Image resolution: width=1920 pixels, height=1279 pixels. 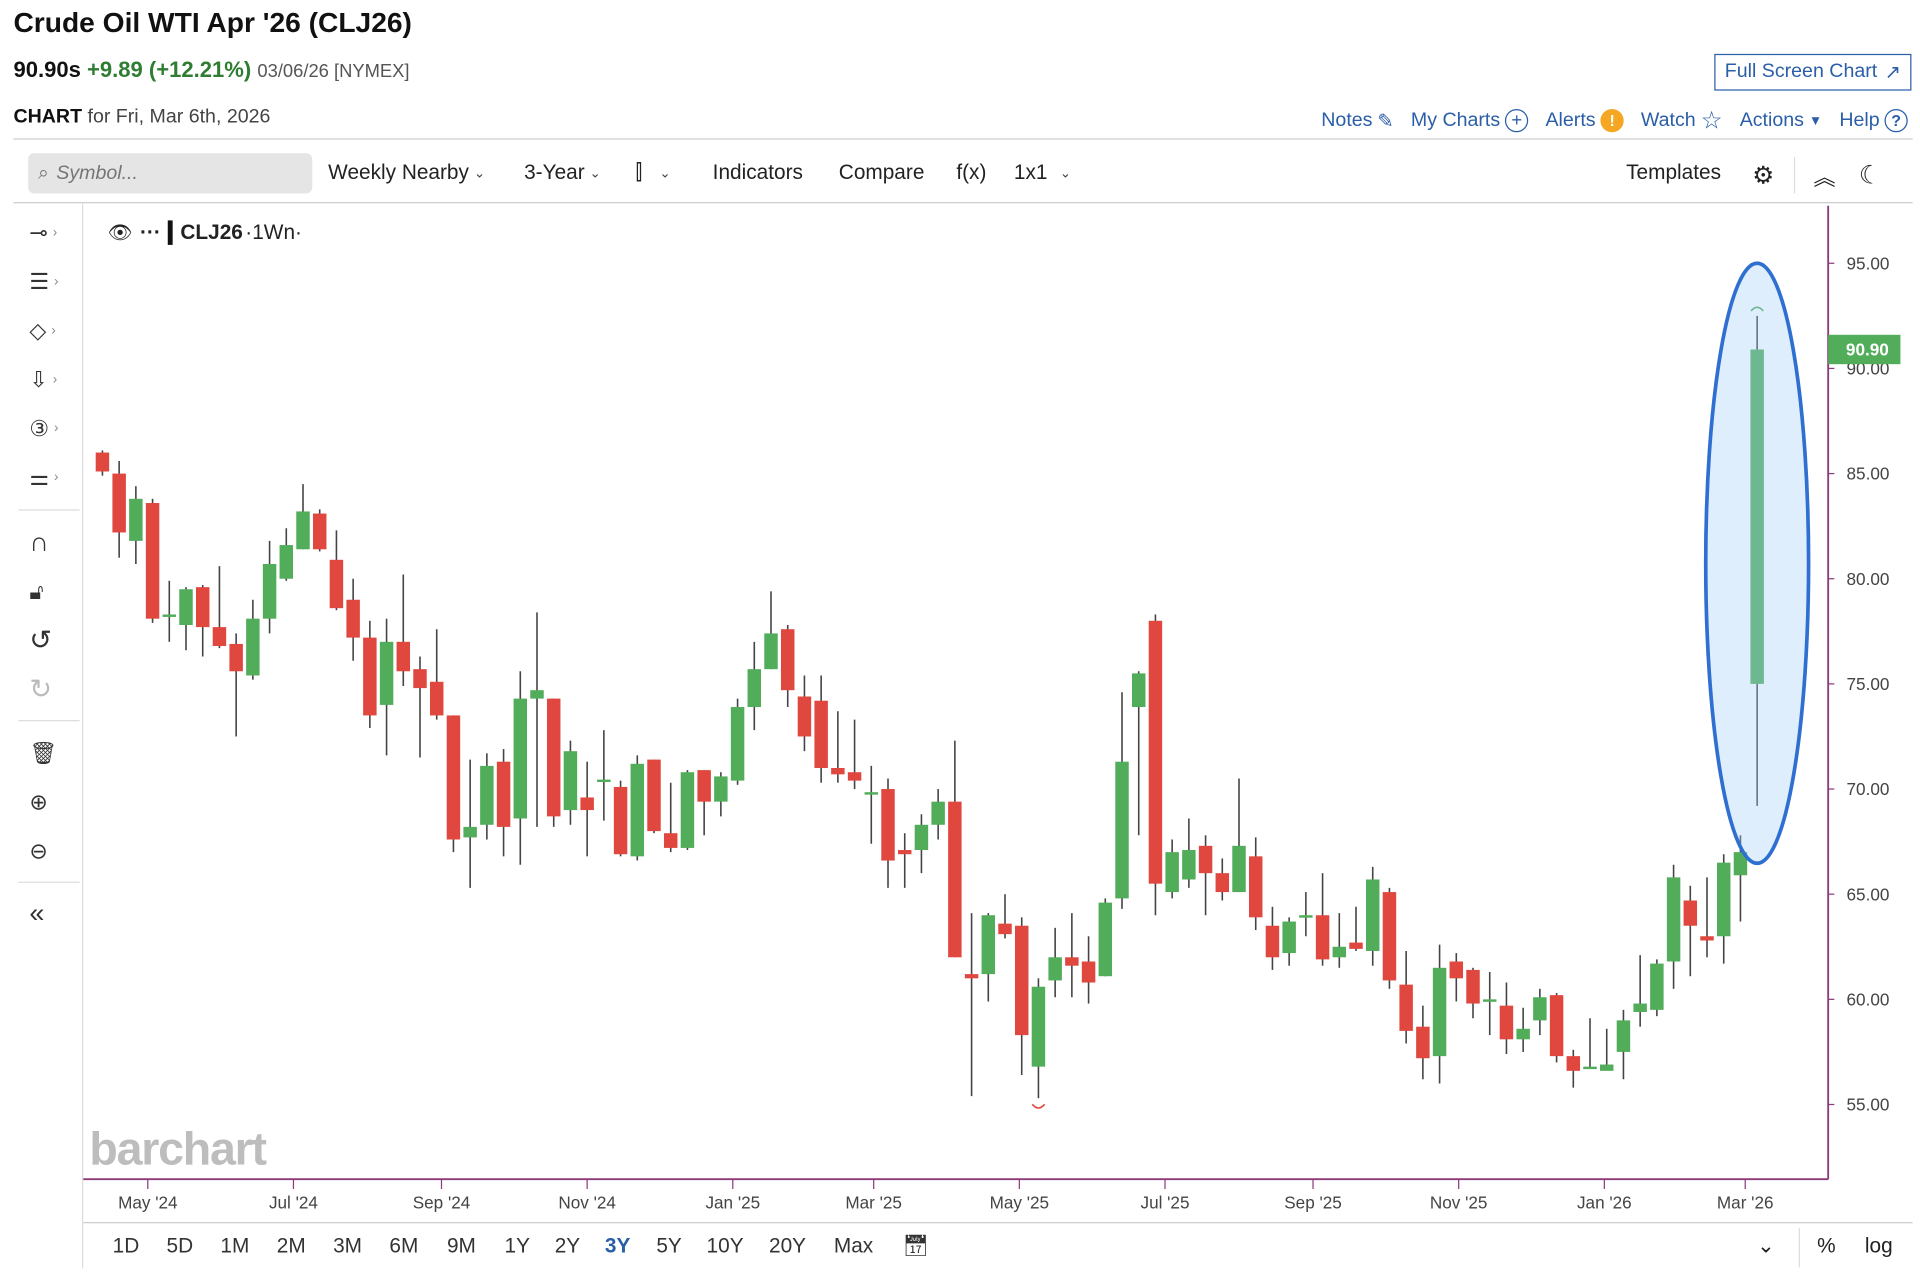 What do you see at coordinates (725, 1246) in the screenshot?
I see `range-10y: 10Y` at bounding box center [725, 1246].